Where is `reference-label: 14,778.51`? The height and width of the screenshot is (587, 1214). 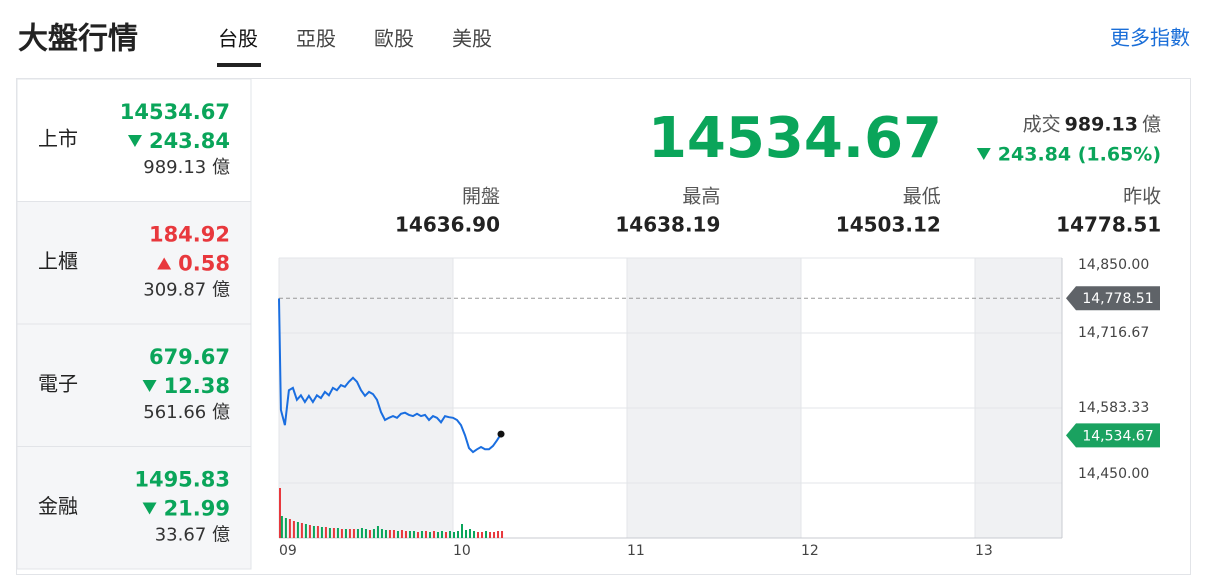 reference-label: 14,778.51 is located at coordinates (1117, 299).